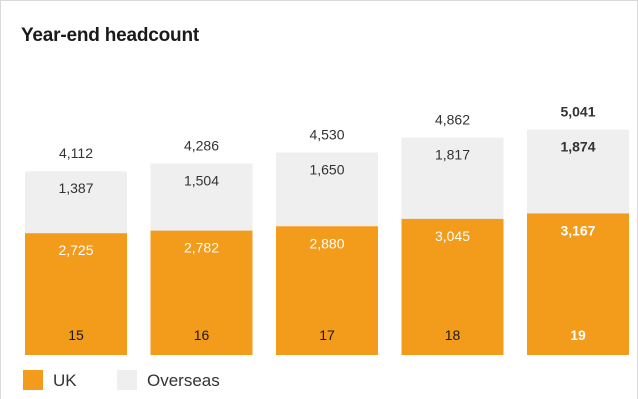  I want to click on total-label-18: 4,862, so click(452, 120).